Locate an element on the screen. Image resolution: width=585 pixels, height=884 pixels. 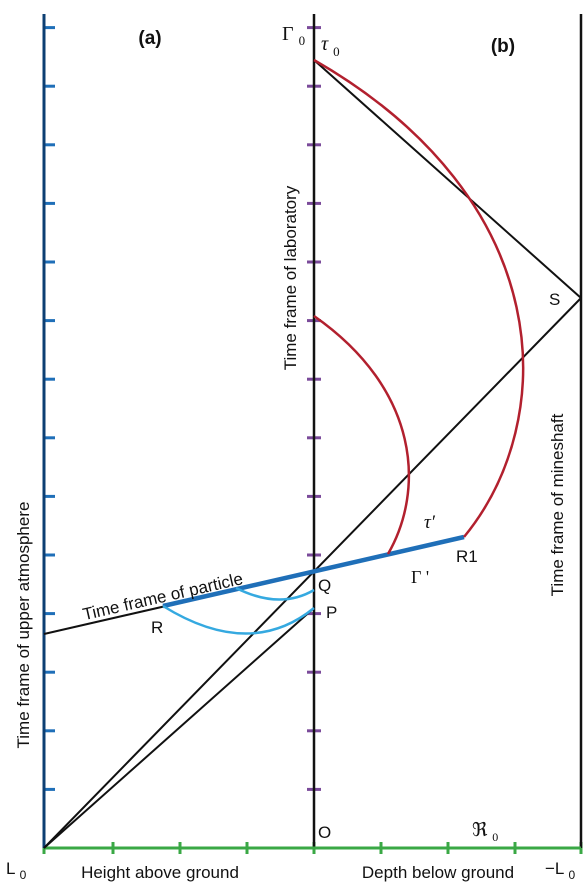
R0-symbol: ℜ is located at coordinates (480, 830).